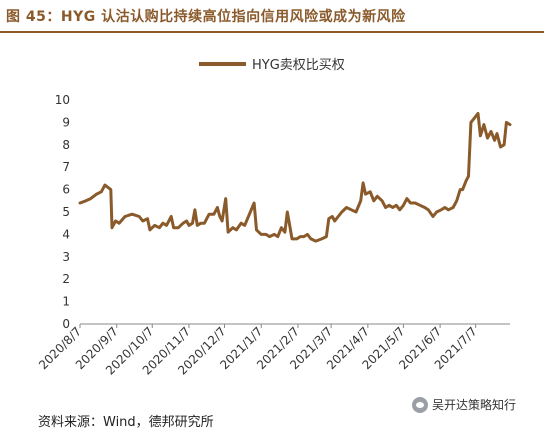 The image size is (544, 438). I want to click on y-tick-label: 6, so click(66, 190).